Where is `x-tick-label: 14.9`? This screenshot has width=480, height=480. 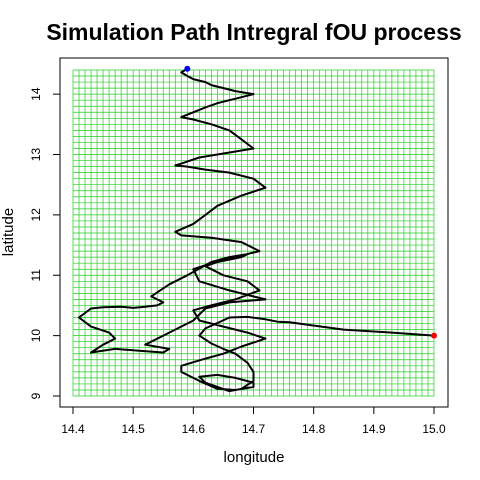 x-tick-label: 14.9 is located at coordinates (374, 429).